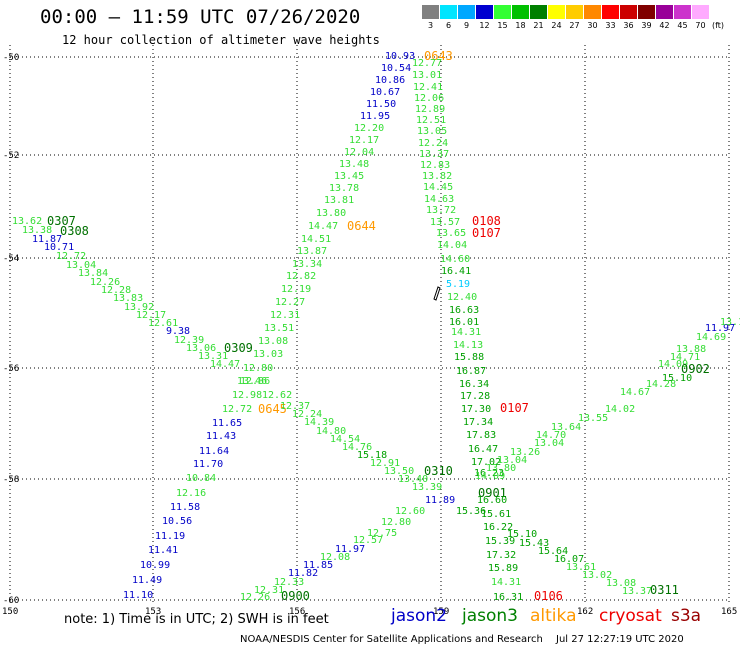  Describe the element at coordinates (11, 58) in the screenshot. I see `y-tick-label: -50` at that location.